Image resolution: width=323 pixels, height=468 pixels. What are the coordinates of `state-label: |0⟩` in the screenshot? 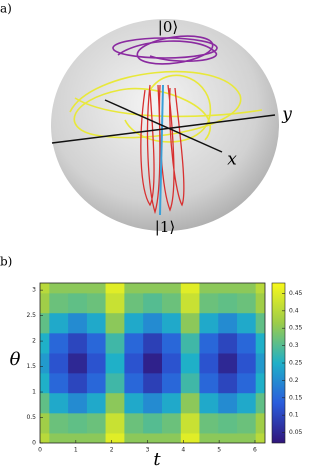 It's located at (168, 27).